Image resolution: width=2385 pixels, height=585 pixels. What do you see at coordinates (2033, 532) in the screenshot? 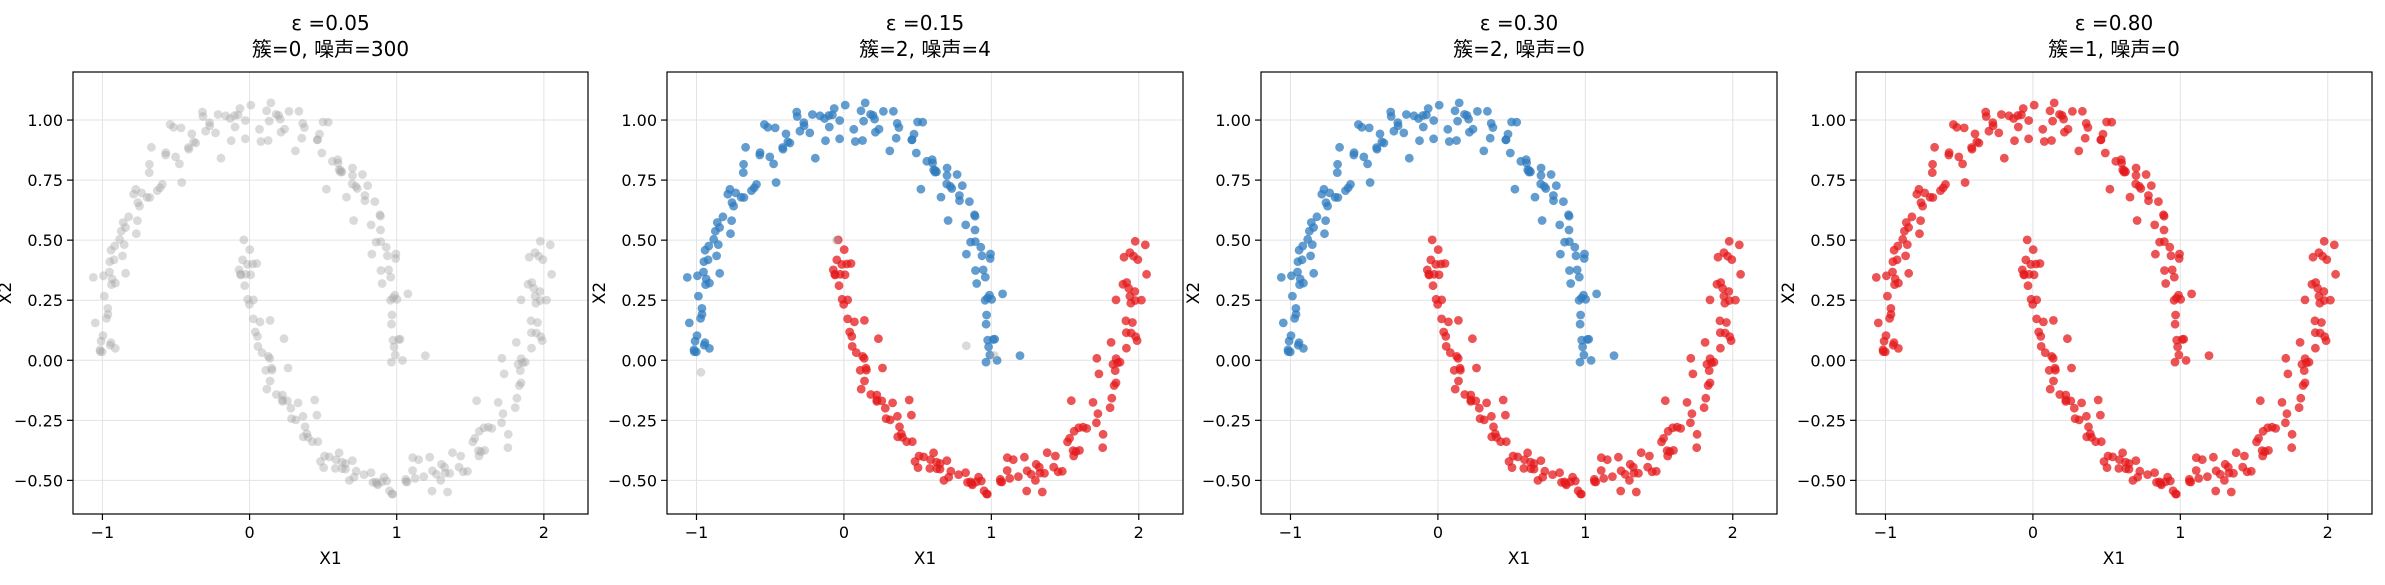
I see `x-tick-label: 0` at bounding box center [2033, 532].